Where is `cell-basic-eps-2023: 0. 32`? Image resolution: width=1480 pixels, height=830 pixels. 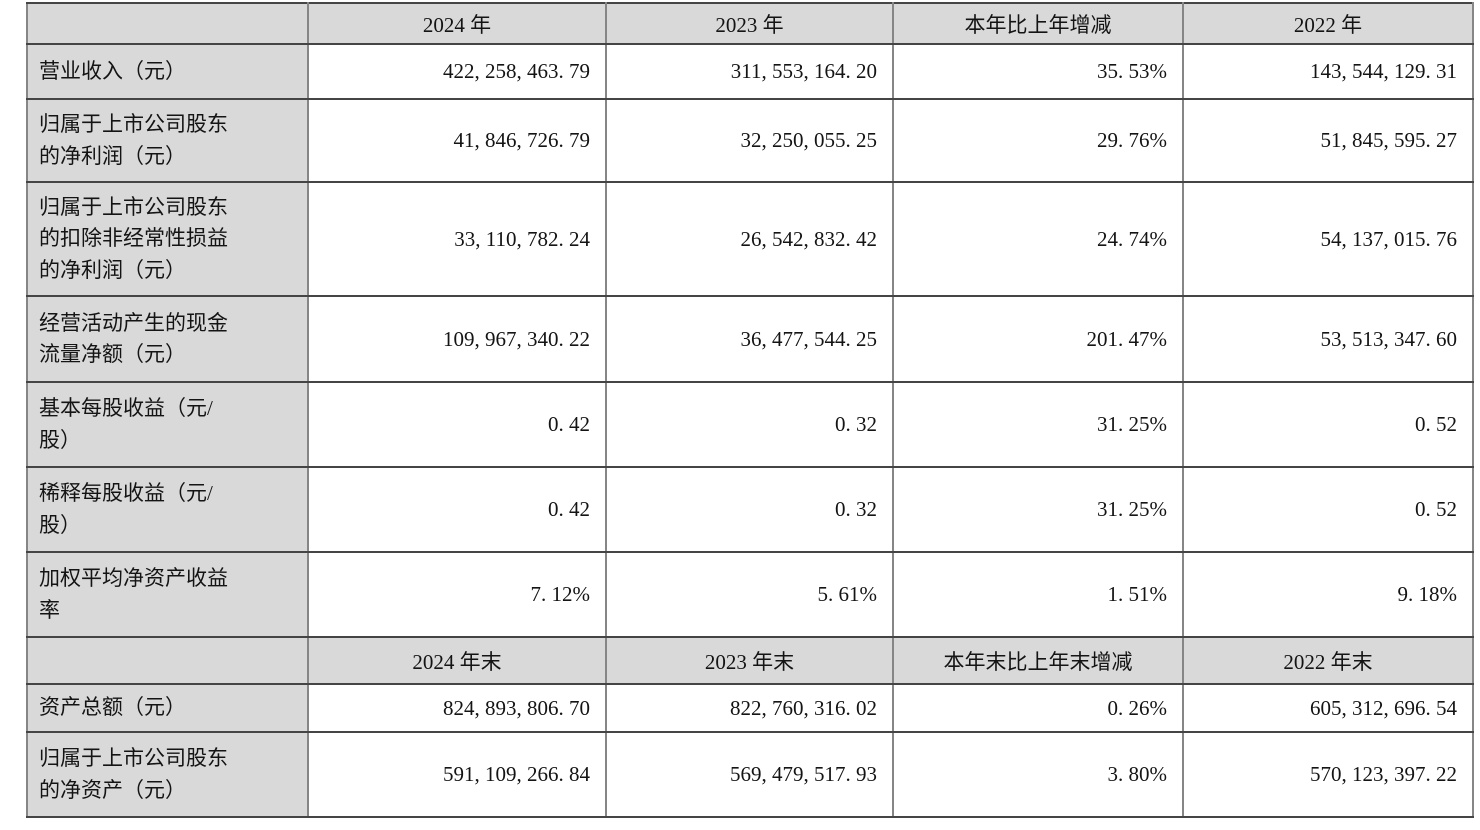
cell-basic-eps-2023: 0. 32 is located at coordinates (749, 424).